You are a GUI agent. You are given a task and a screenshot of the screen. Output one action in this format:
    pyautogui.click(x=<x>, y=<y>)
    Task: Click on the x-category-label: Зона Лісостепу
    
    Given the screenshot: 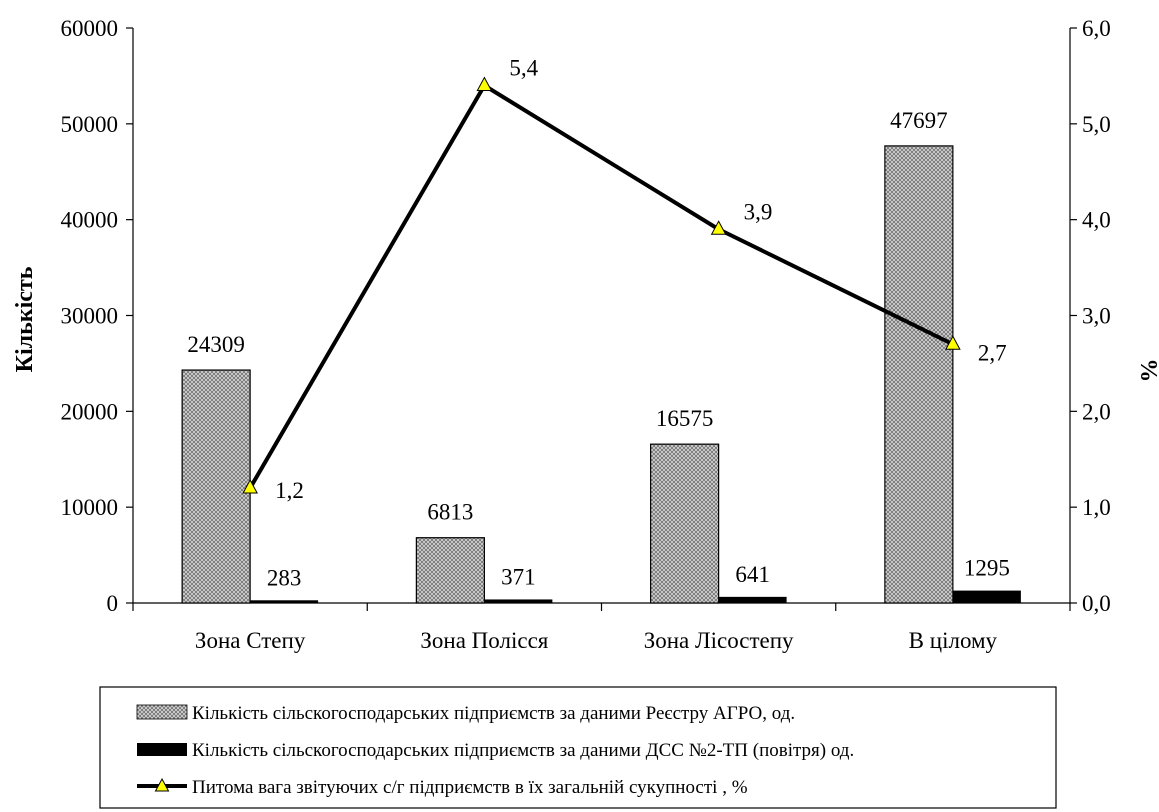 What is the action you would take?
    pyautogui.click(x=719, y=640)
    